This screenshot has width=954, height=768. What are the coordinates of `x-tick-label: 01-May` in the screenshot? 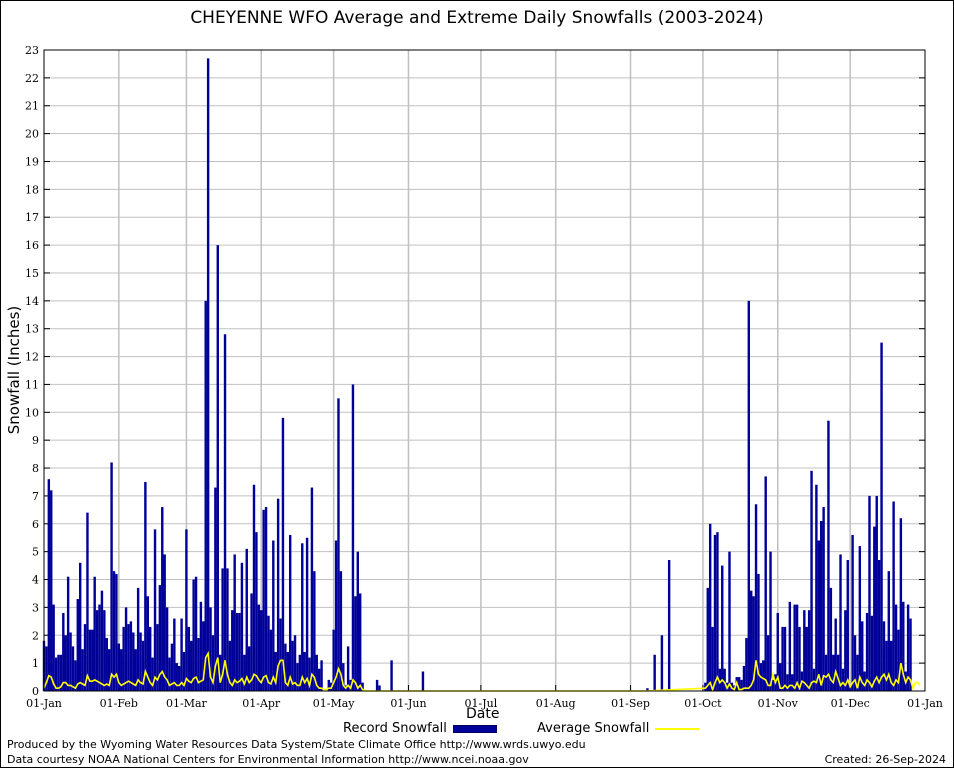 It's located at (334, 703).